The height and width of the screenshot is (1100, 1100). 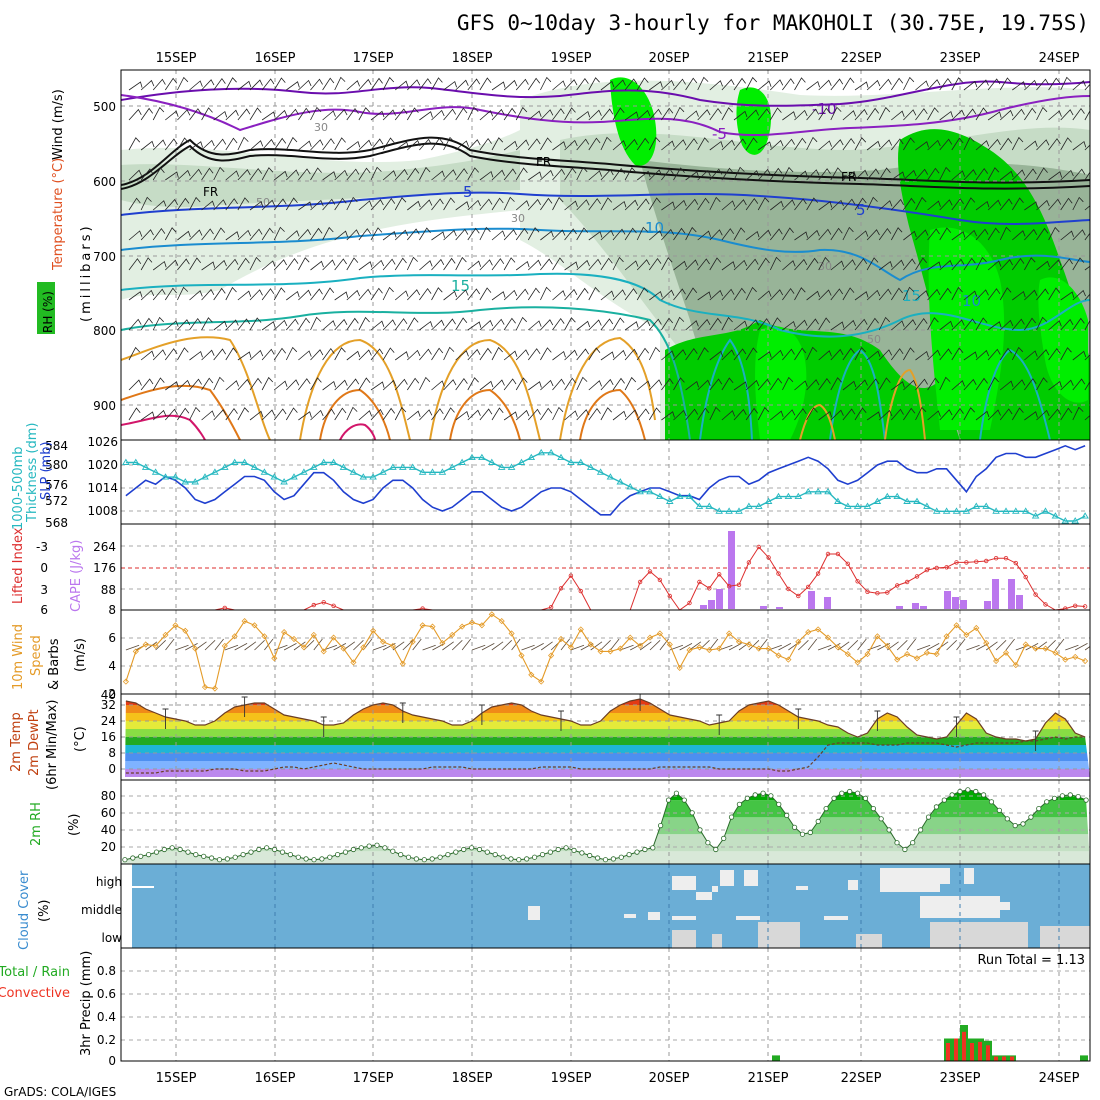 I want to click on precip-convective-bar, so click(x=972, y=1052).